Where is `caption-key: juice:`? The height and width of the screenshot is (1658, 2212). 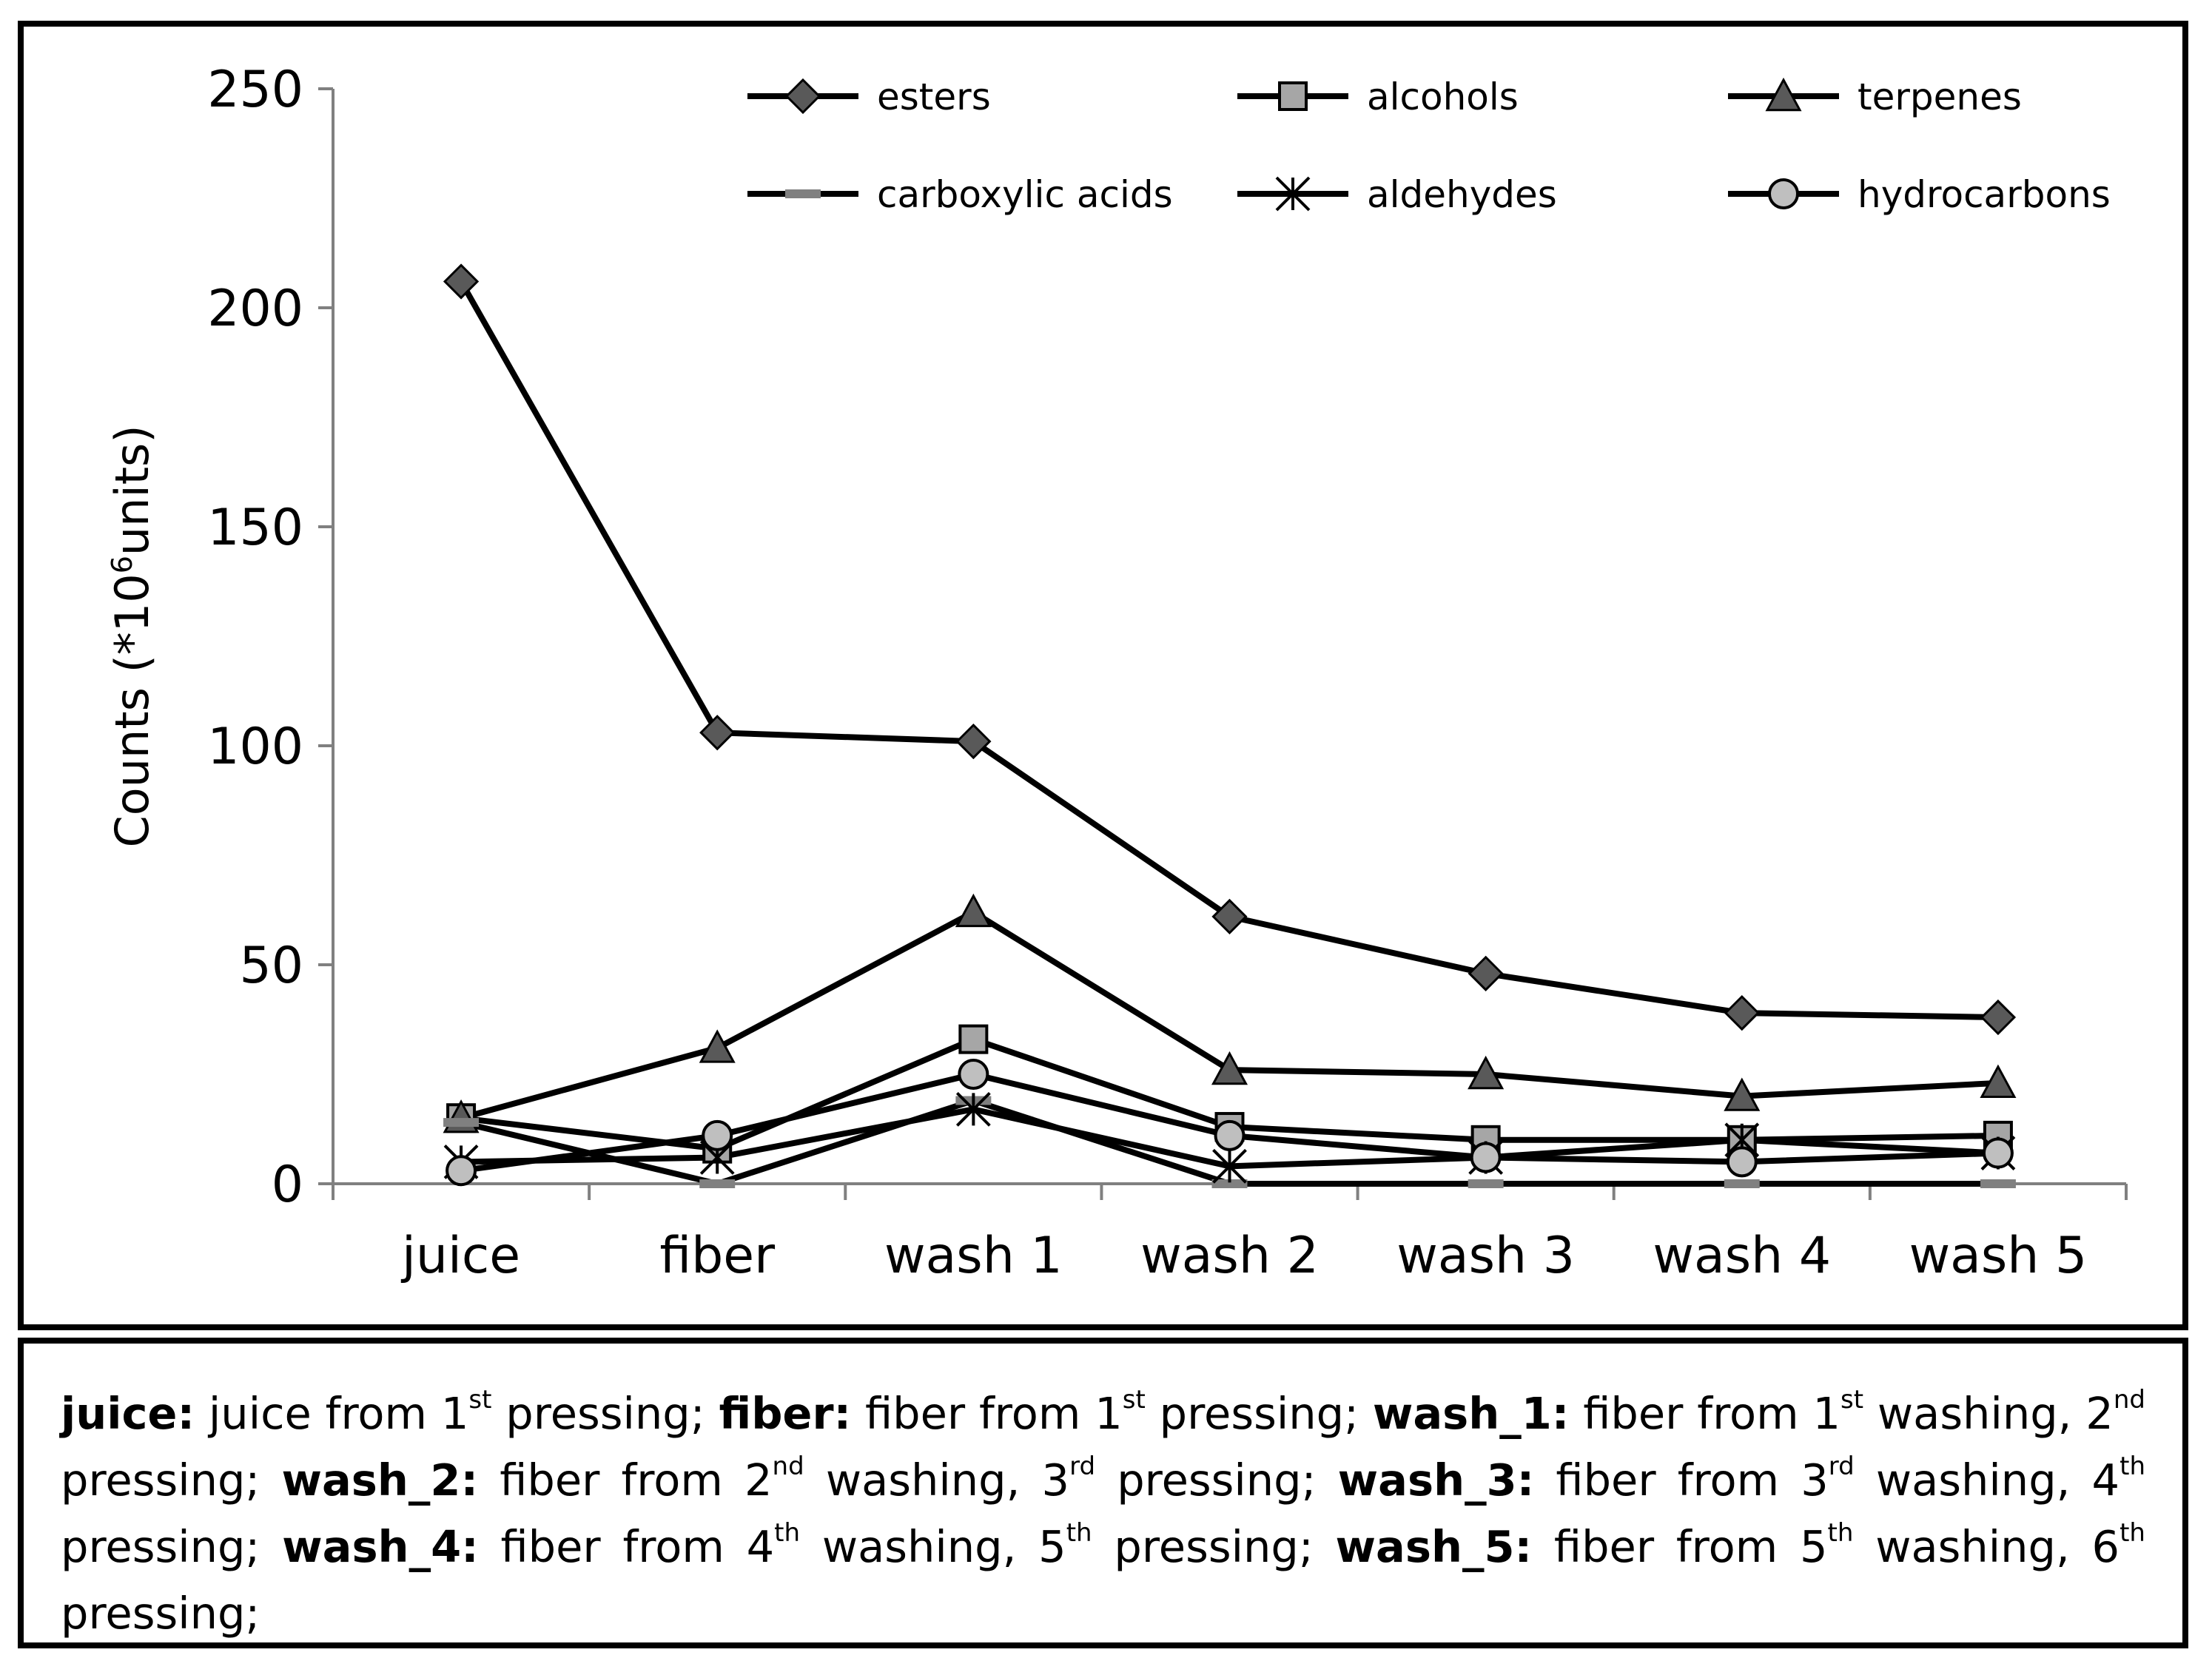 caption-key: juice: is located at coordinates (128, 1413).